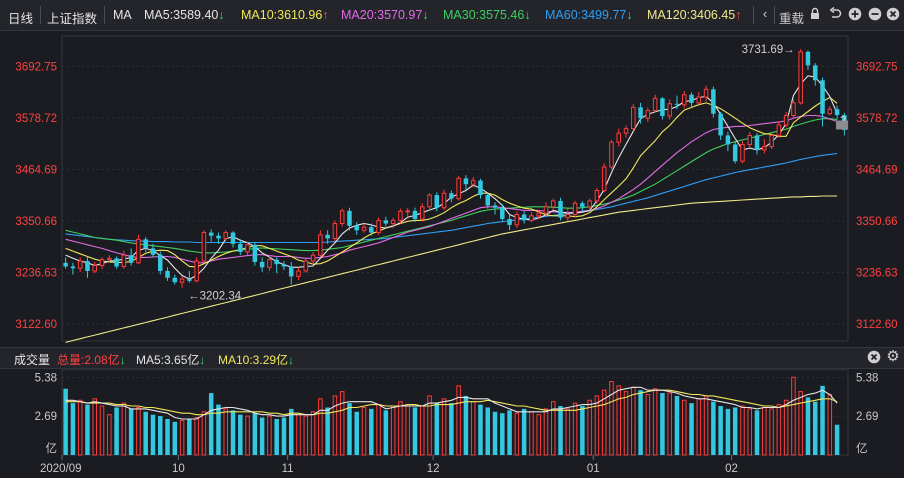 Image resolution: width=904 pixels, height=478 pixels. Describe the element at coordinates (122, 15) in the screenshot. I see `indicator-name: MA` at that location.